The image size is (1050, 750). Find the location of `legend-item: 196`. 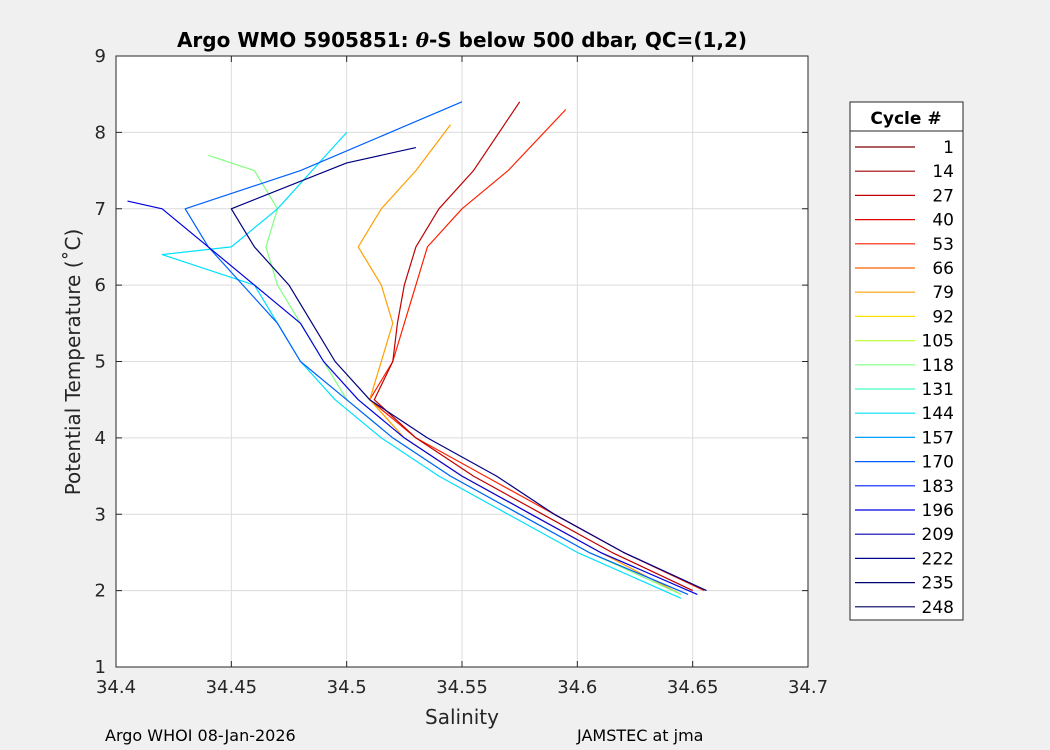

legend-item: 196 is located at coordinates (904, 511).